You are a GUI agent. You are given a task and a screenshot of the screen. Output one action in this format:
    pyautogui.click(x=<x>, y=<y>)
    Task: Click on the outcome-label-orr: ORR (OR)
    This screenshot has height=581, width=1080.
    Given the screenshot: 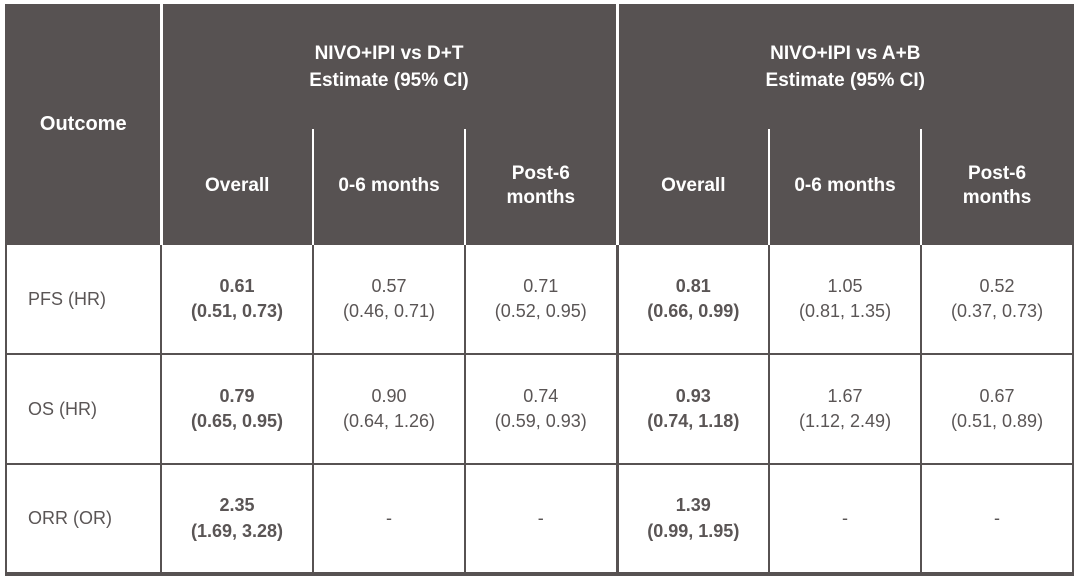 What is the action you would take?
    pyautogui.click(x=83, y=519)
    